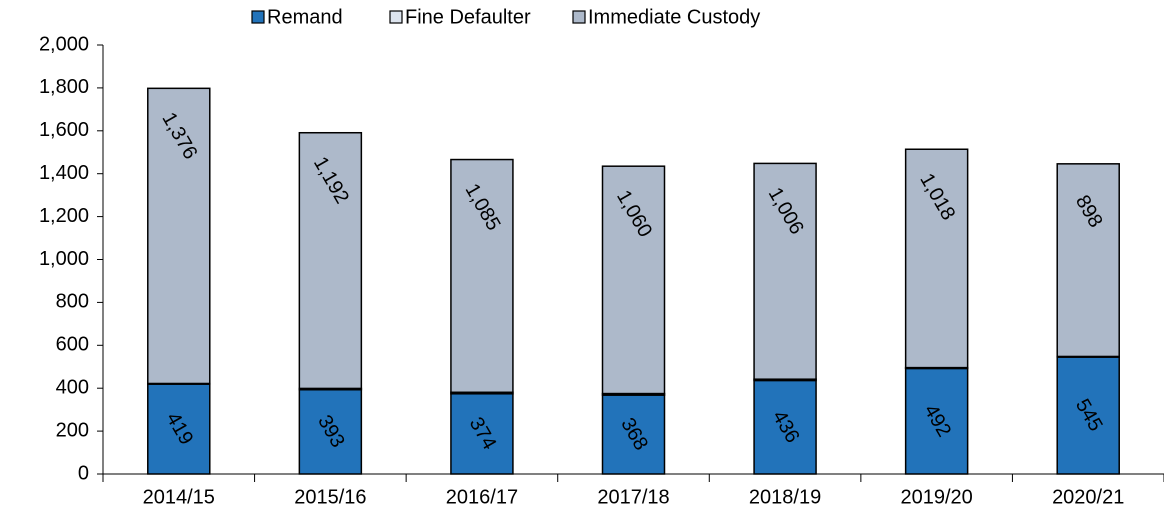  Describe the element at coordinates (72, 430) in the screenshot. I see `y-tick-label: 200` at that location.